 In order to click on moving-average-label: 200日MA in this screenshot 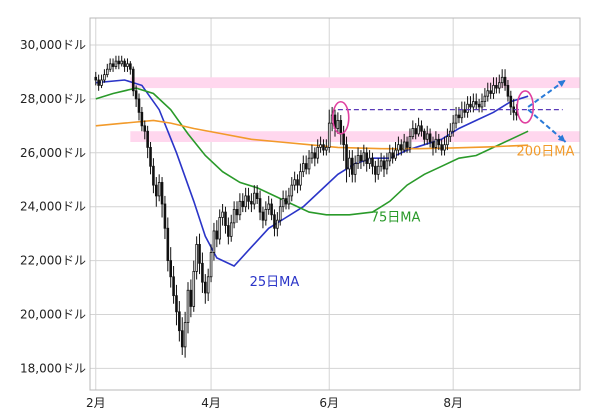, I will do `click(545, 151)`.